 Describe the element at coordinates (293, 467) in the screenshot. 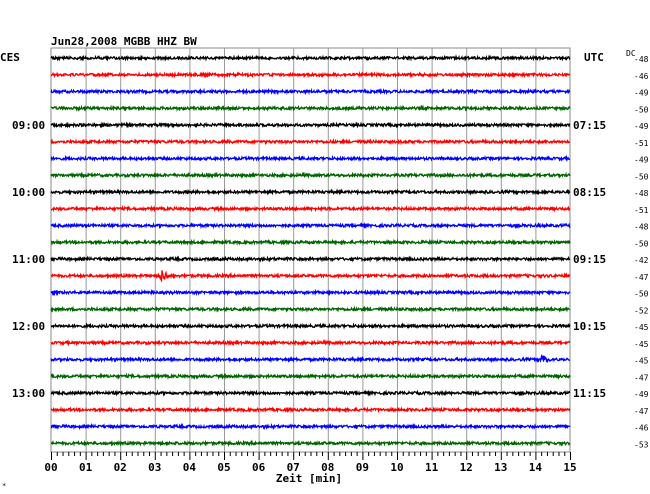

I see `x-tick-label-07: 07` at that location.